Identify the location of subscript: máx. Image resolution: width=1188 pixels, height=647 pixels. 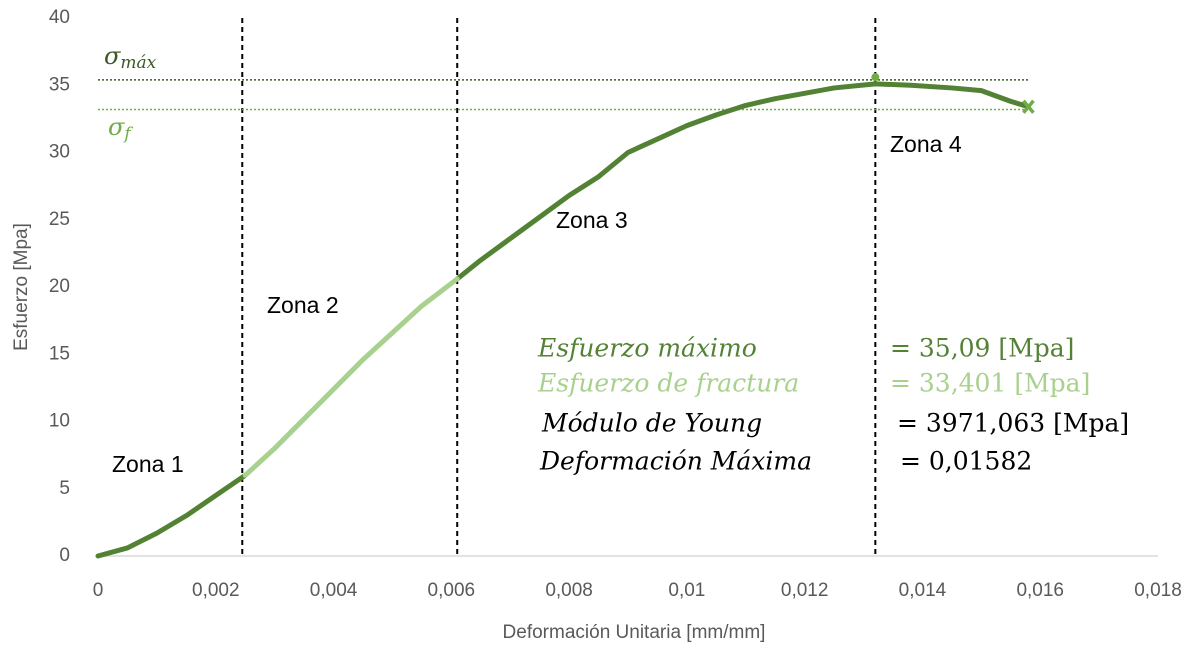
(138, 63).